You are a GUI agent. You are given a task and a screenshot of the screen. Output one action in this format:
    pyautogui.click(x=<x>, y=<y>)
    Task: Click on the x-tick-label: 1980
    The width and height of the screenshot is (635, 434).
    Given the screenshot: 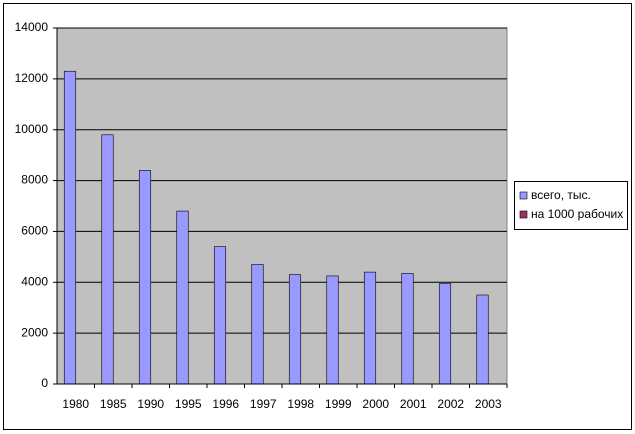 What is the action you would take?
    pyautogui.click(x=75, y=404)
    